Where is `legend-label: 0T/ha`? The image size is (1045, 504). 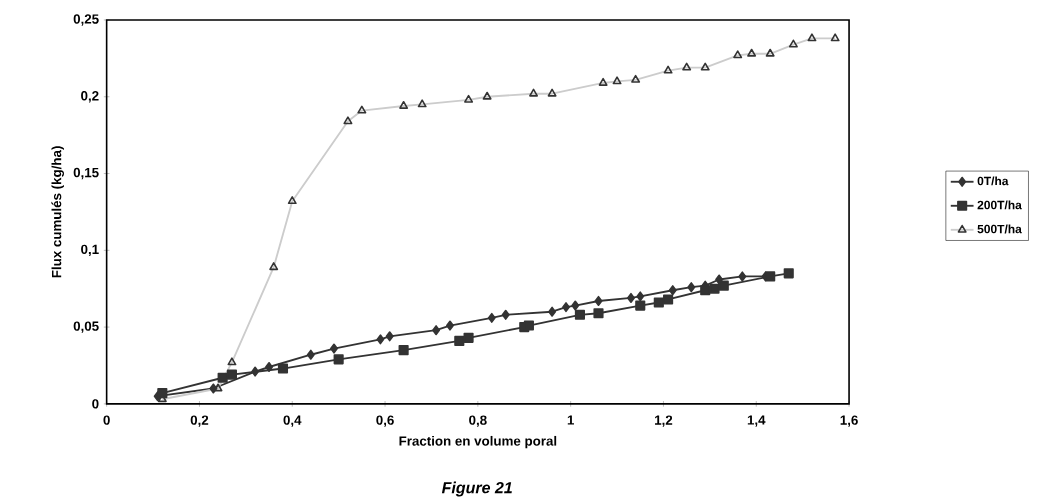
legend-label: 0T/ha is located at coordinates (993, 181).